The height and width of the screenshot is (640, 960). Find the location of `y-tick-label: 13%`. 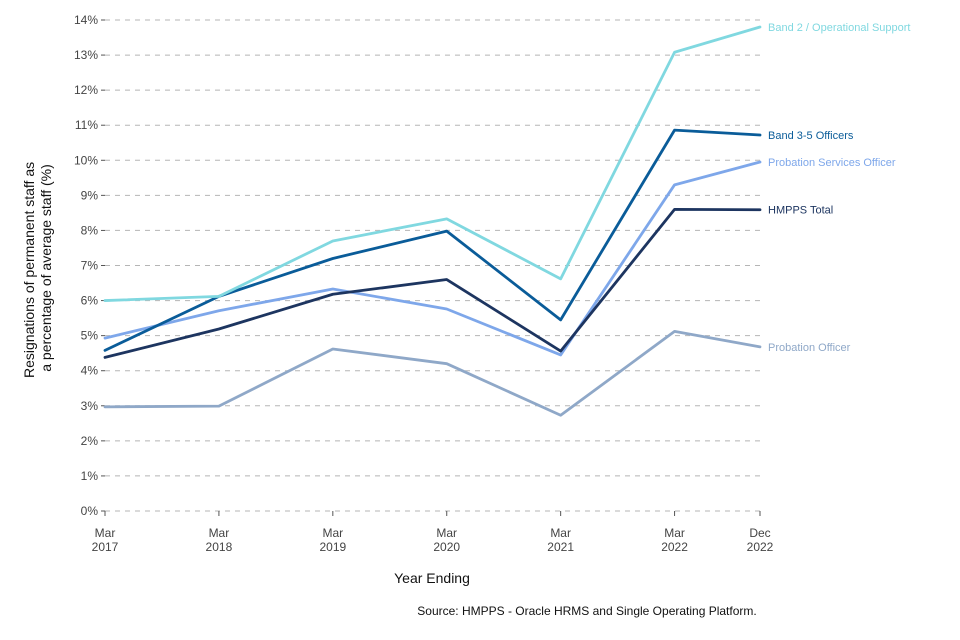

y-tick-label: 13% is located at coordinates (86, 55).